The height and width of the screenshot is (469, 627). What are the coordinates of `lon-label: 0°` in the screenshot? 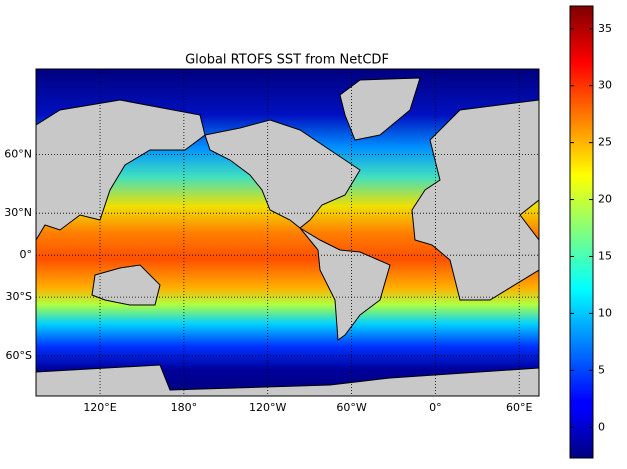 It's located at (435, 407).